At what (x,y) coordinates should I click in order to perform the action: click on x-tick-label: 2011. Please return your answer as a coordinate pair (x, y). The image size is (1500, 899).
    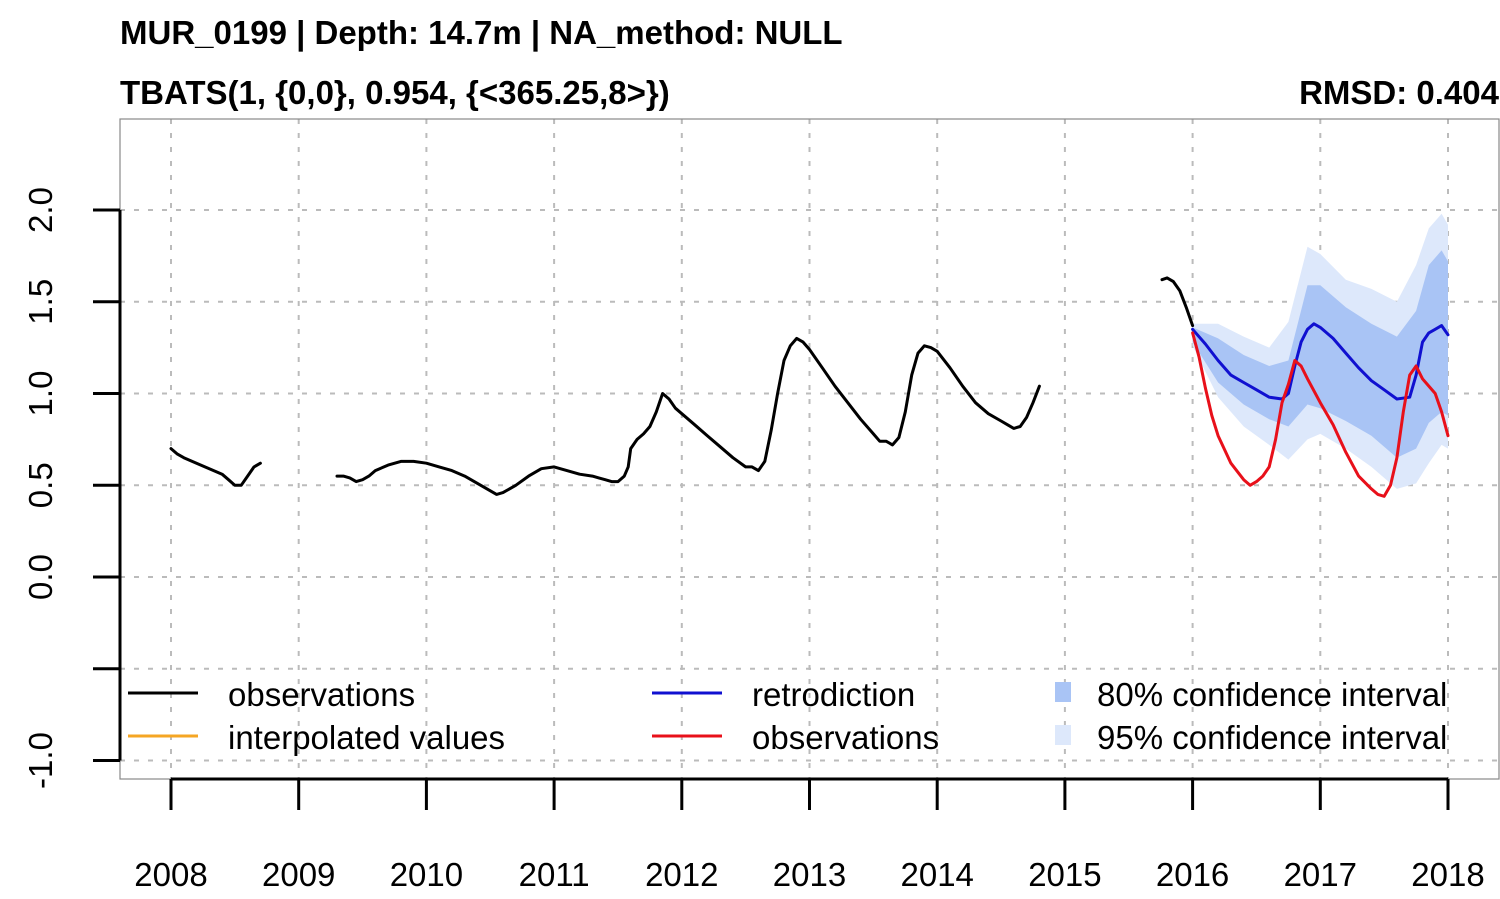
    Looking at the image, I should click on (554, 874).